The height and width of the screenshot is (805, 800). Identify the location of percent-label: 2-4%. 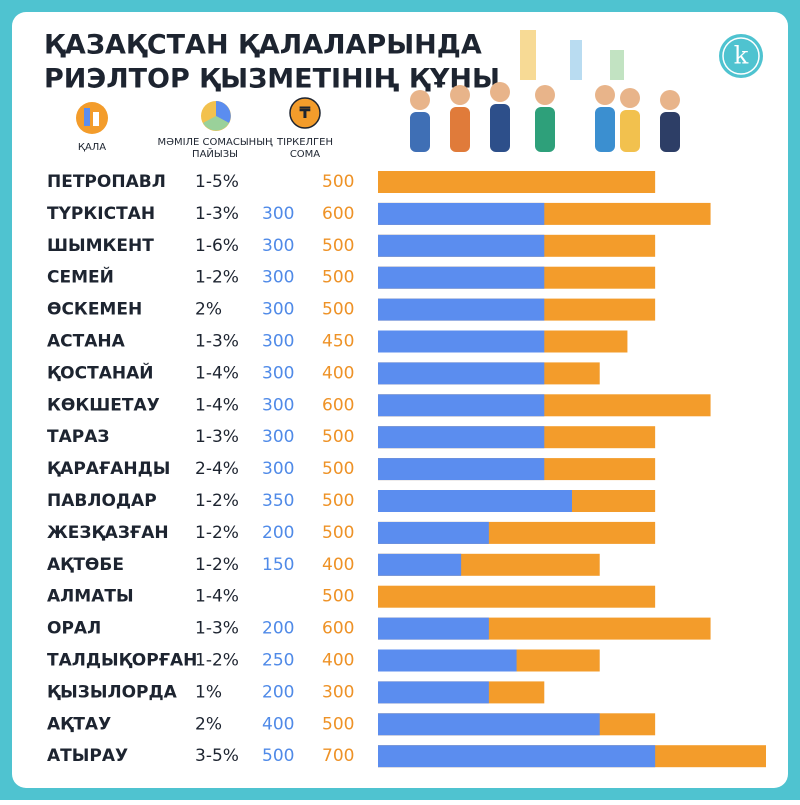
(217, 469).